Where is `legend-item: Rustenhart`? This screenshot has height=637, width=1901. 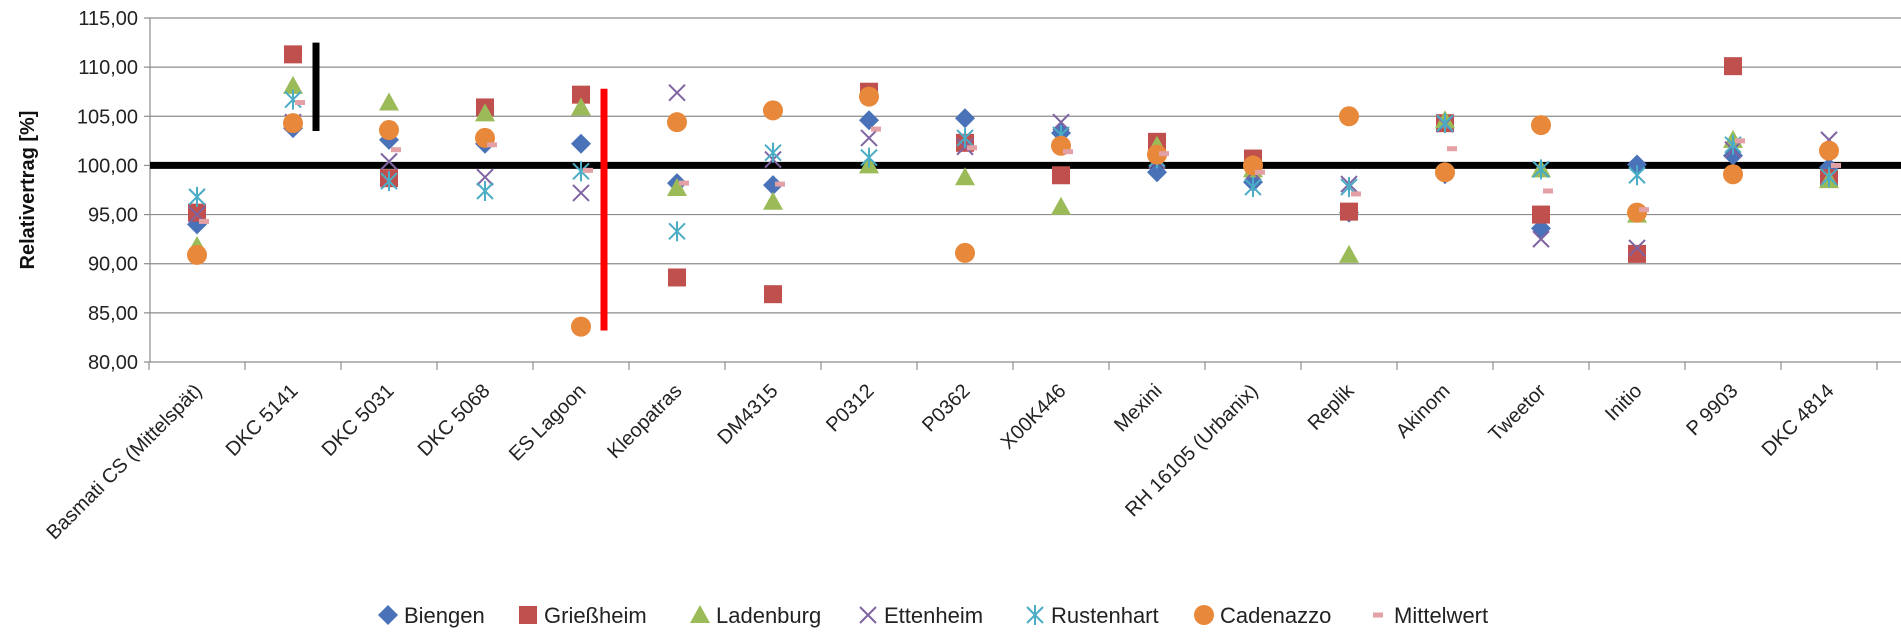
legend-item: Rustenhart is located at coordinates (1092, 615).